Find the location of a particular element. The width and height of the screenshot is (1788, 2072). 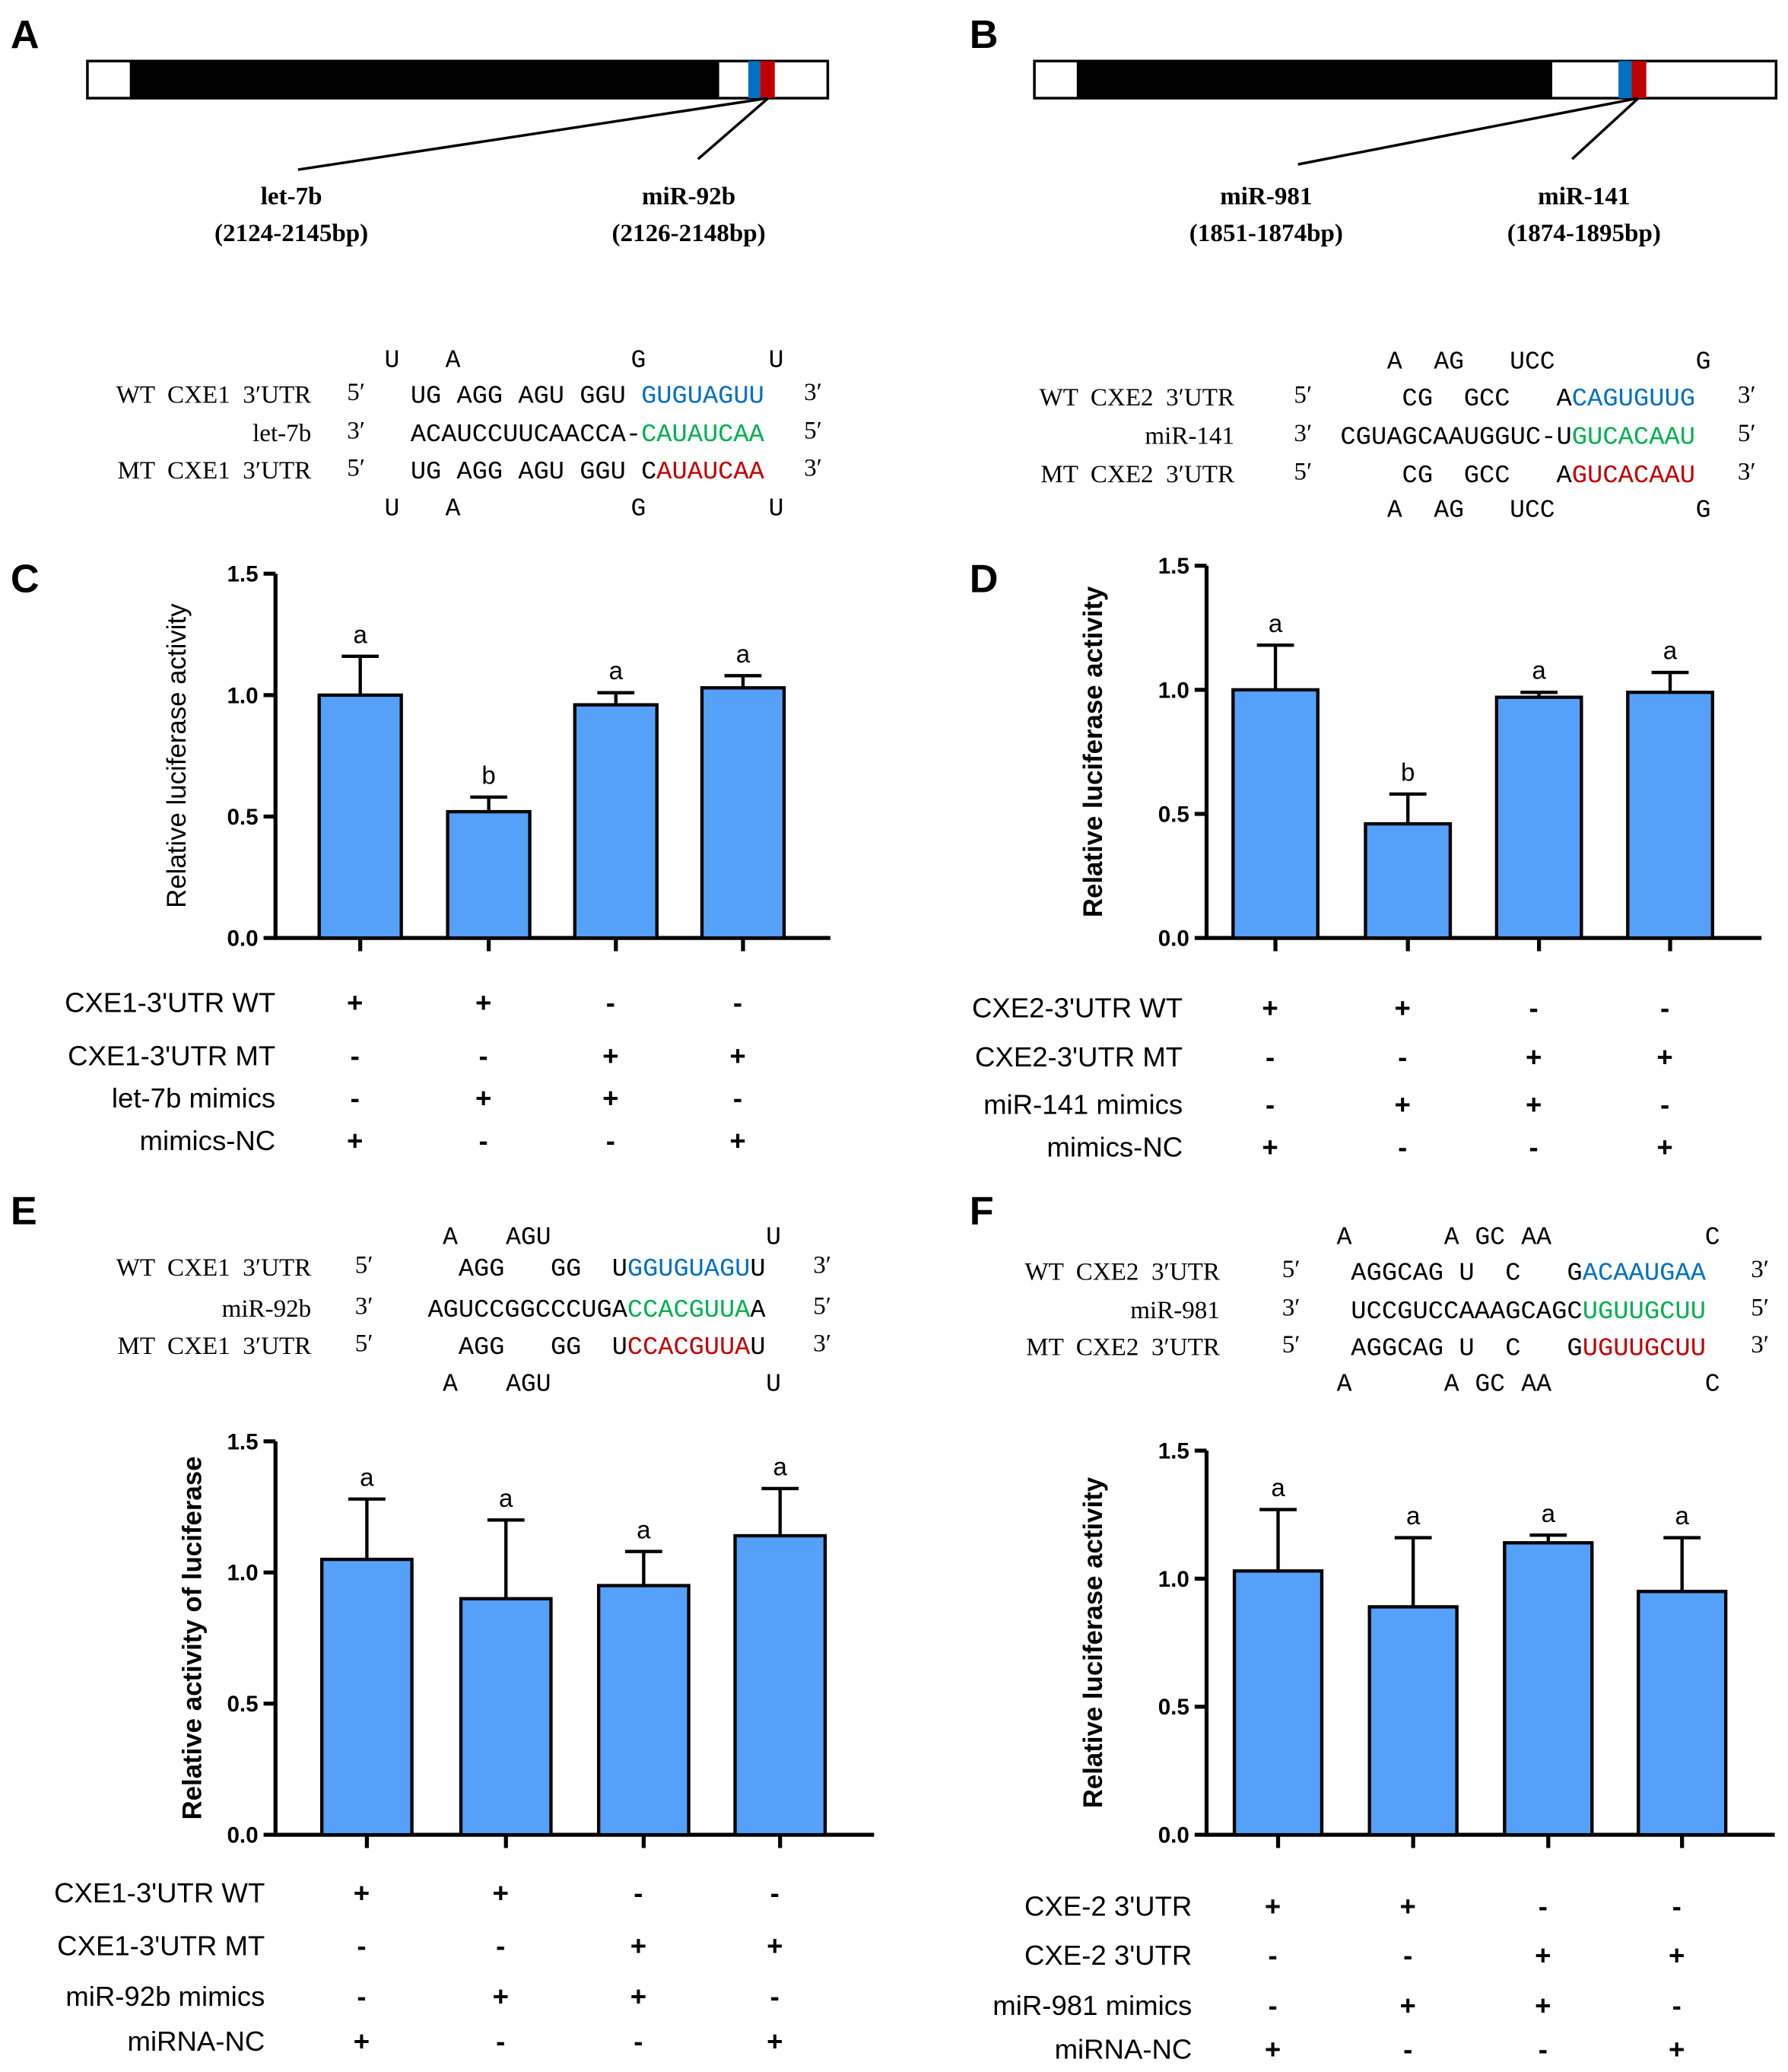

treatment-label: miR-981 mimics is located at coordinates (1092, 2005).